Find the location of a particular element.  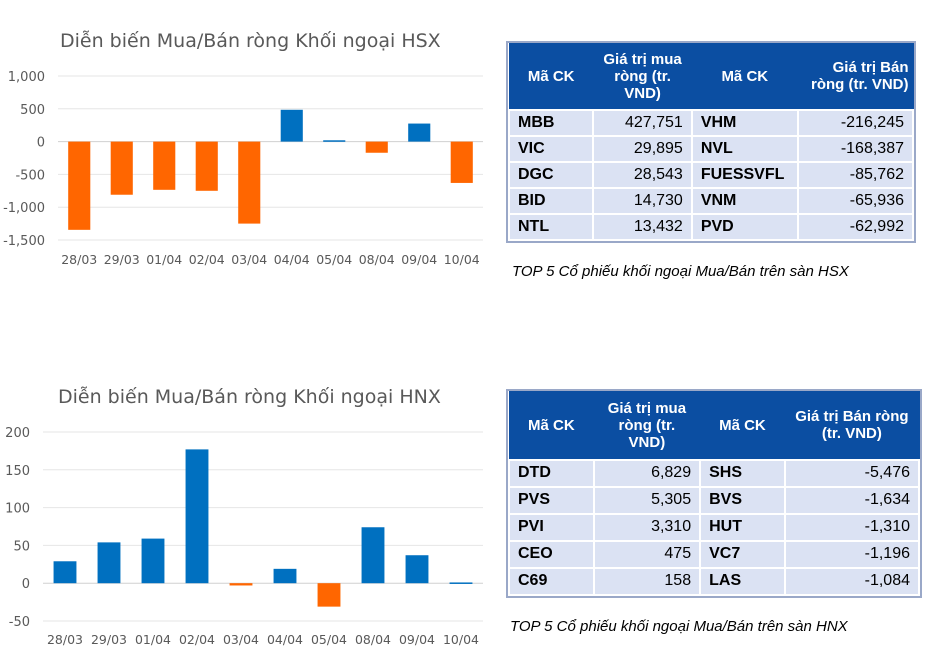

net-value: -1,634 is located at coordinates (852, 500).